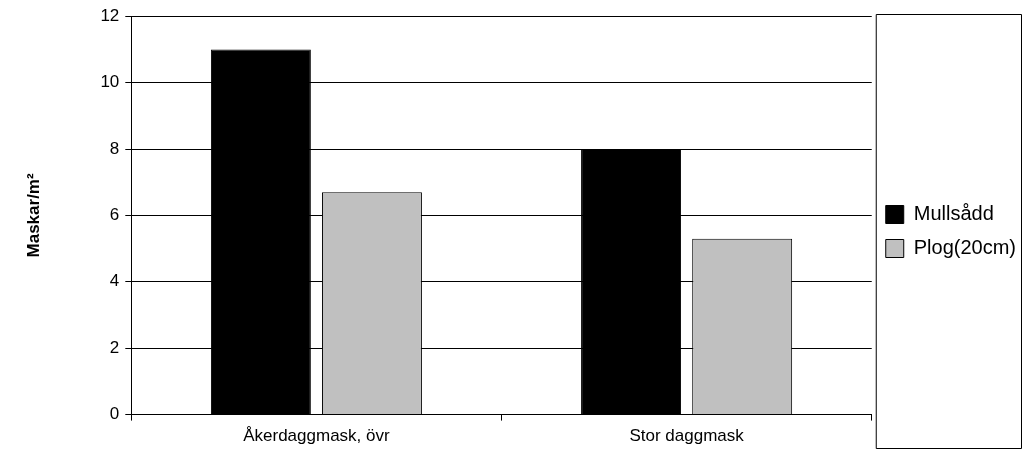 This screenshot has width=1034, height=463. What do you see at coordinates (114, 414) in the screenshot?
I see `y-tick-label: 0` at bounding box center [114, 414].